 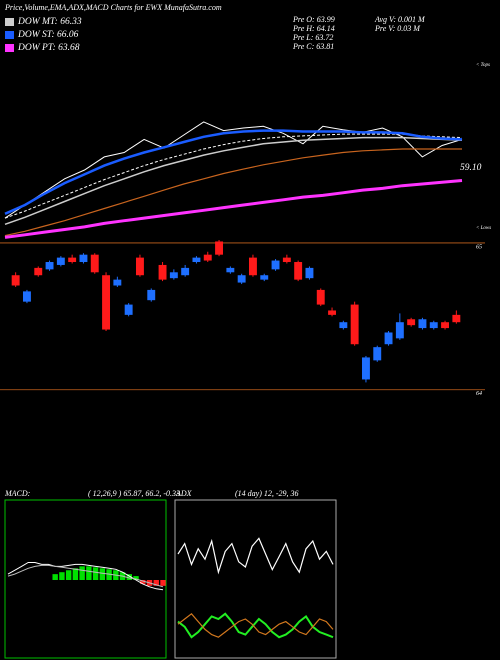 I want to click on y-tick-label: 65, so click(x=479, y=247).